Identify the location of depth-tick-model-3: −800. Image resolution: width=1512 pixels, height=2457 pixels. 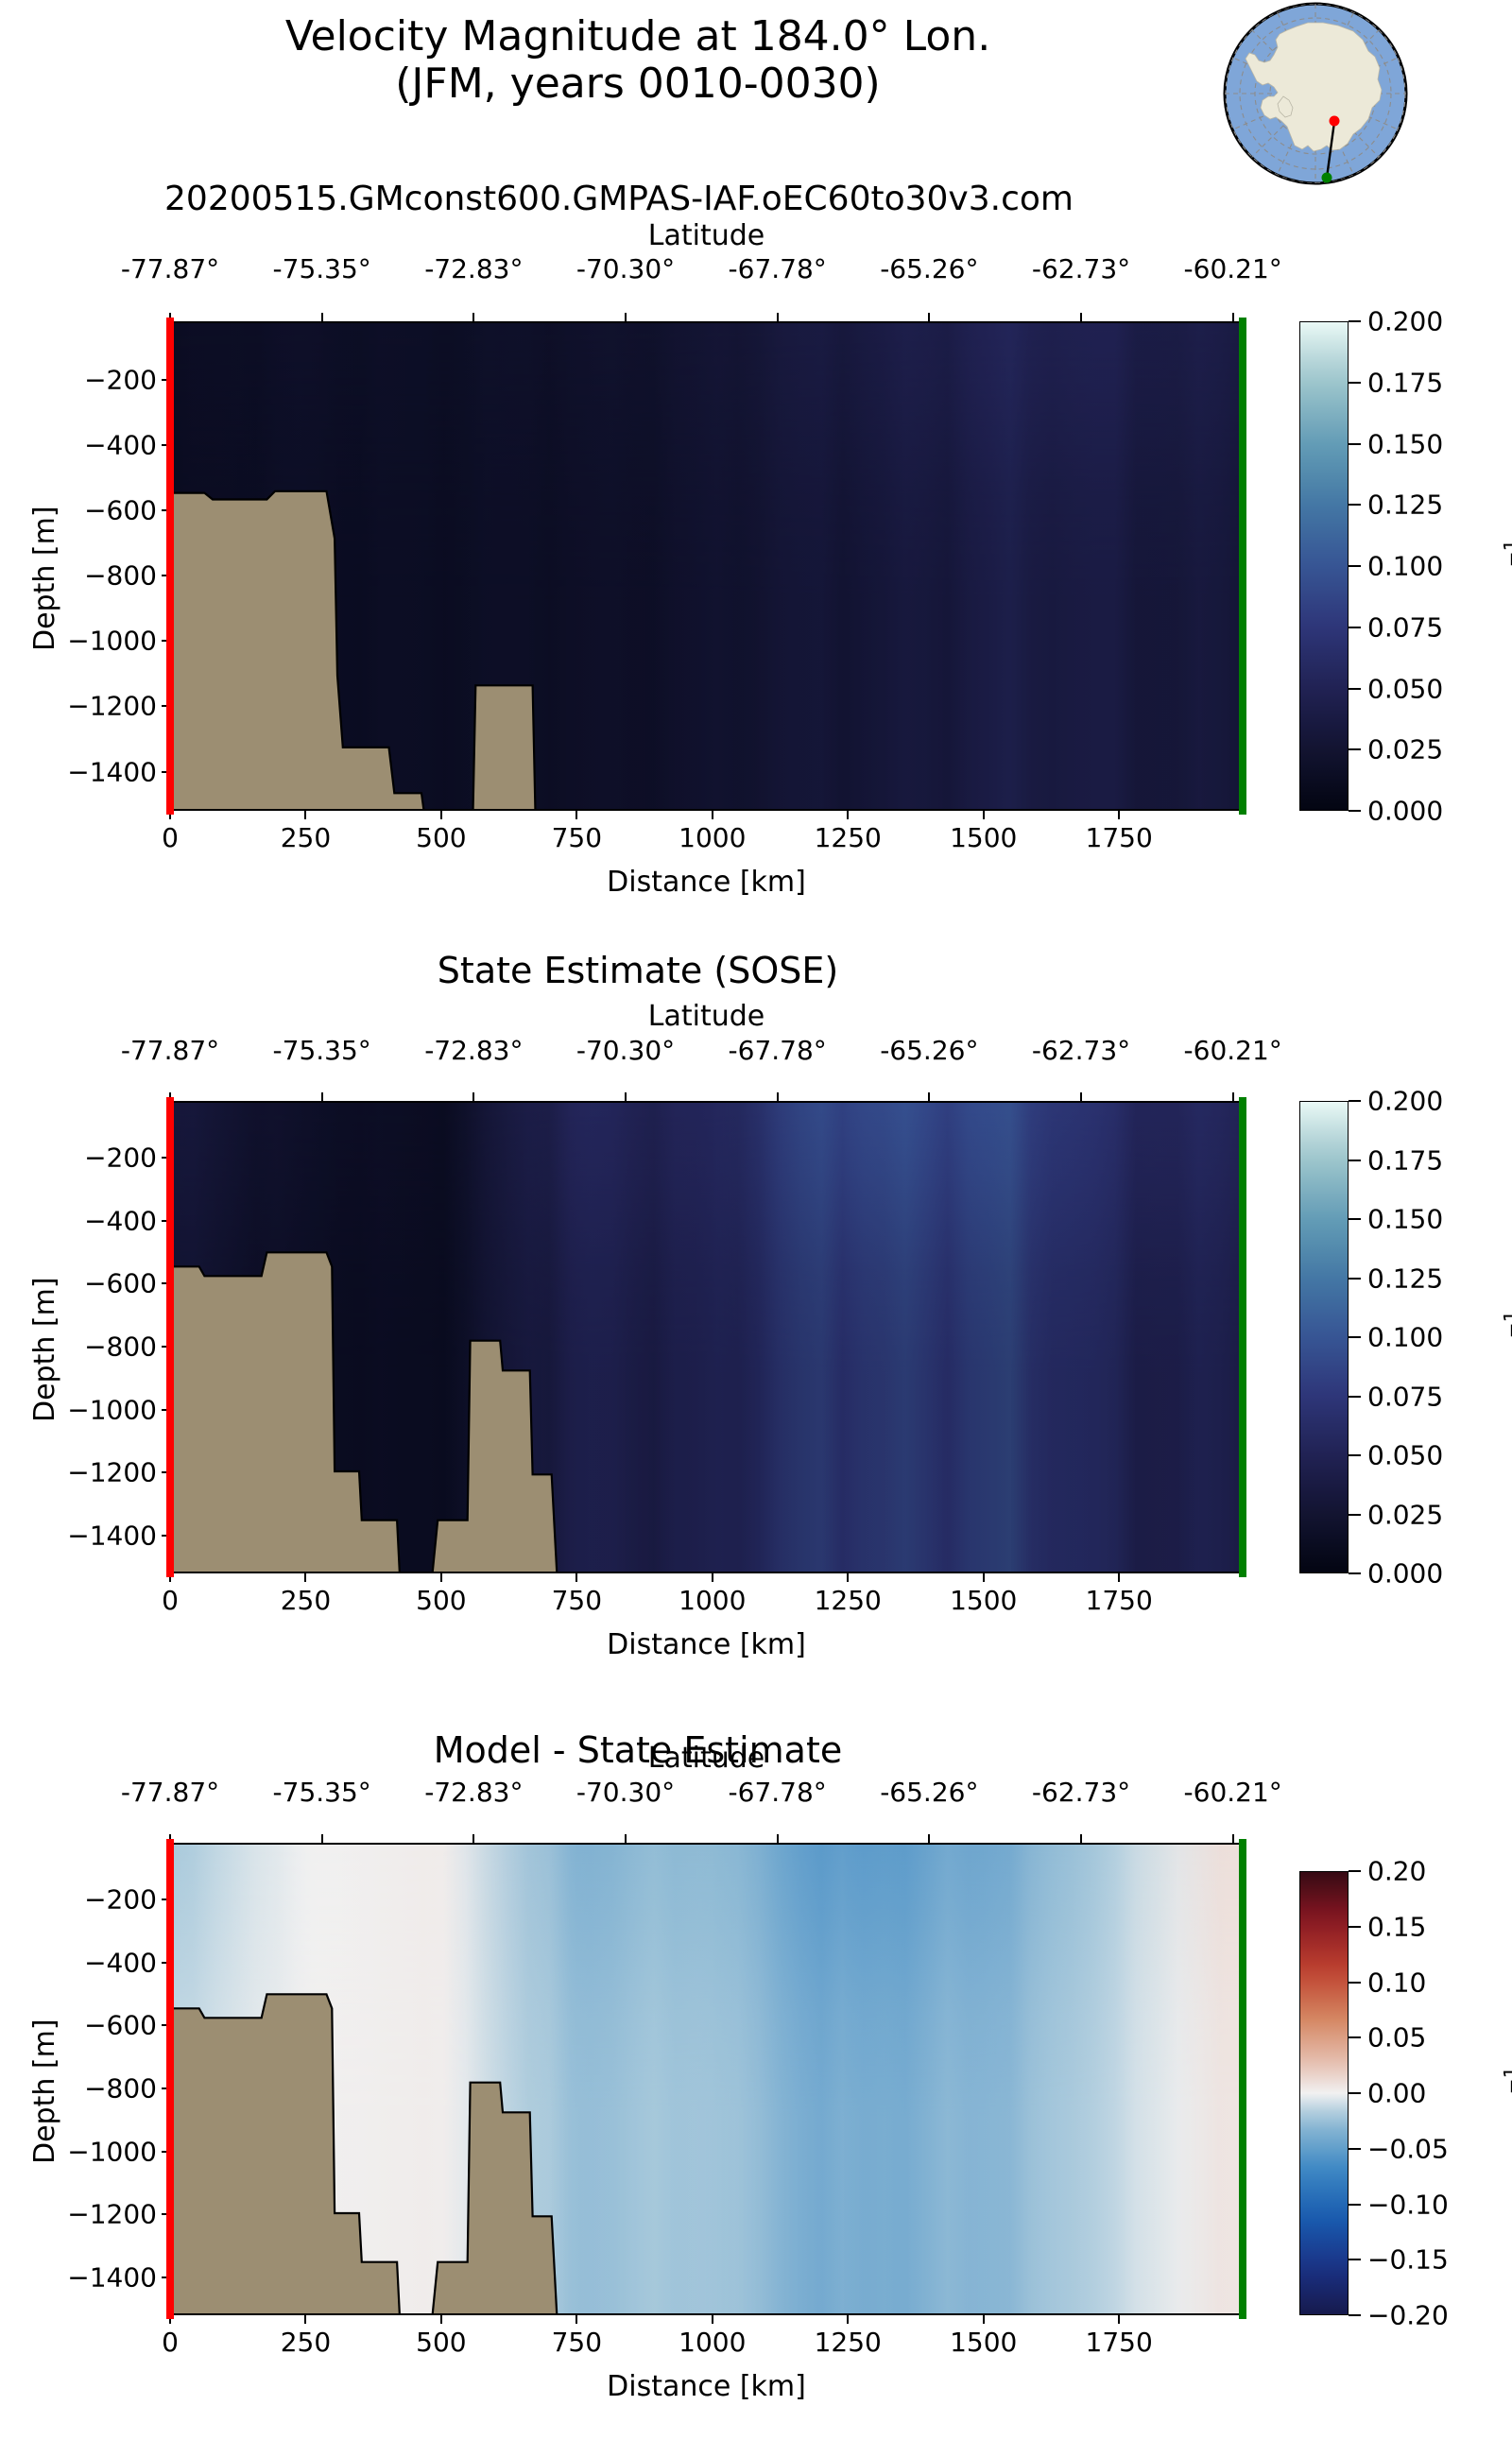
(120, 575).